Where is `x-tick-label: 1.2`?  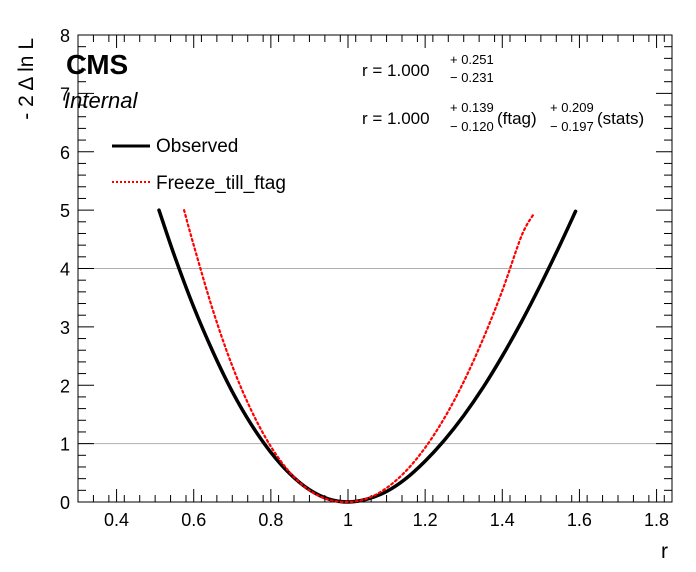 x-tick-label: 1.2 is located at coordinates (425, 520).